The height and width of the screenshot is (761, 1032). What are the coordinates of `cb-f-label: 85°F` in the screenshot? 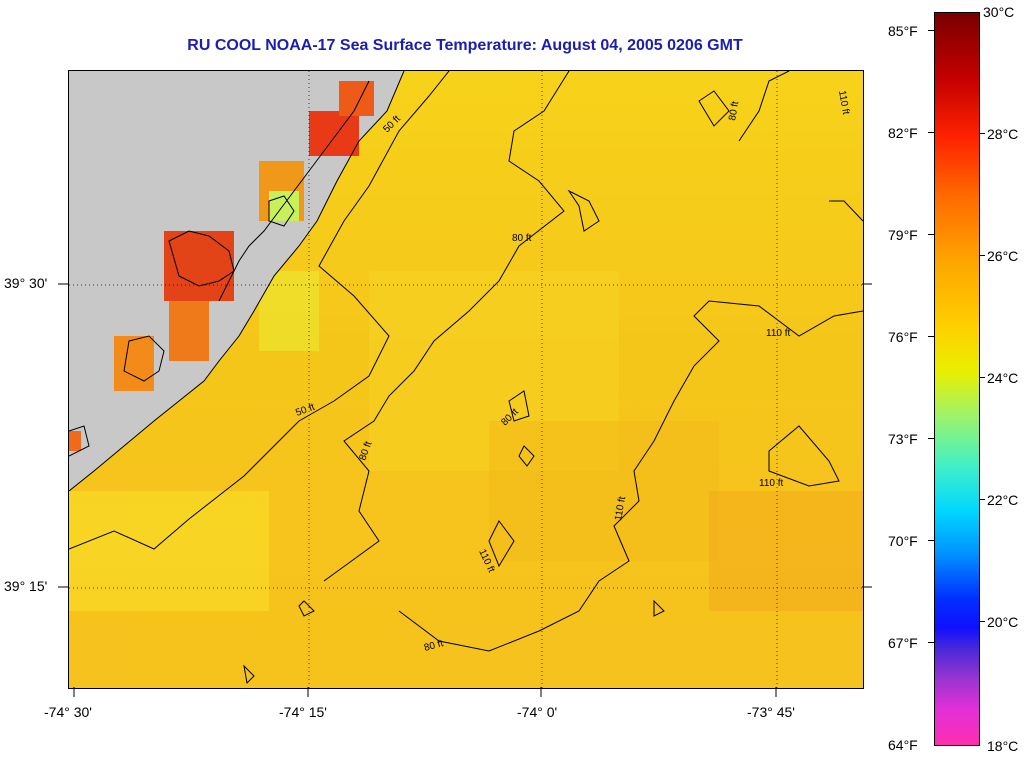 It's located at (903, 31).